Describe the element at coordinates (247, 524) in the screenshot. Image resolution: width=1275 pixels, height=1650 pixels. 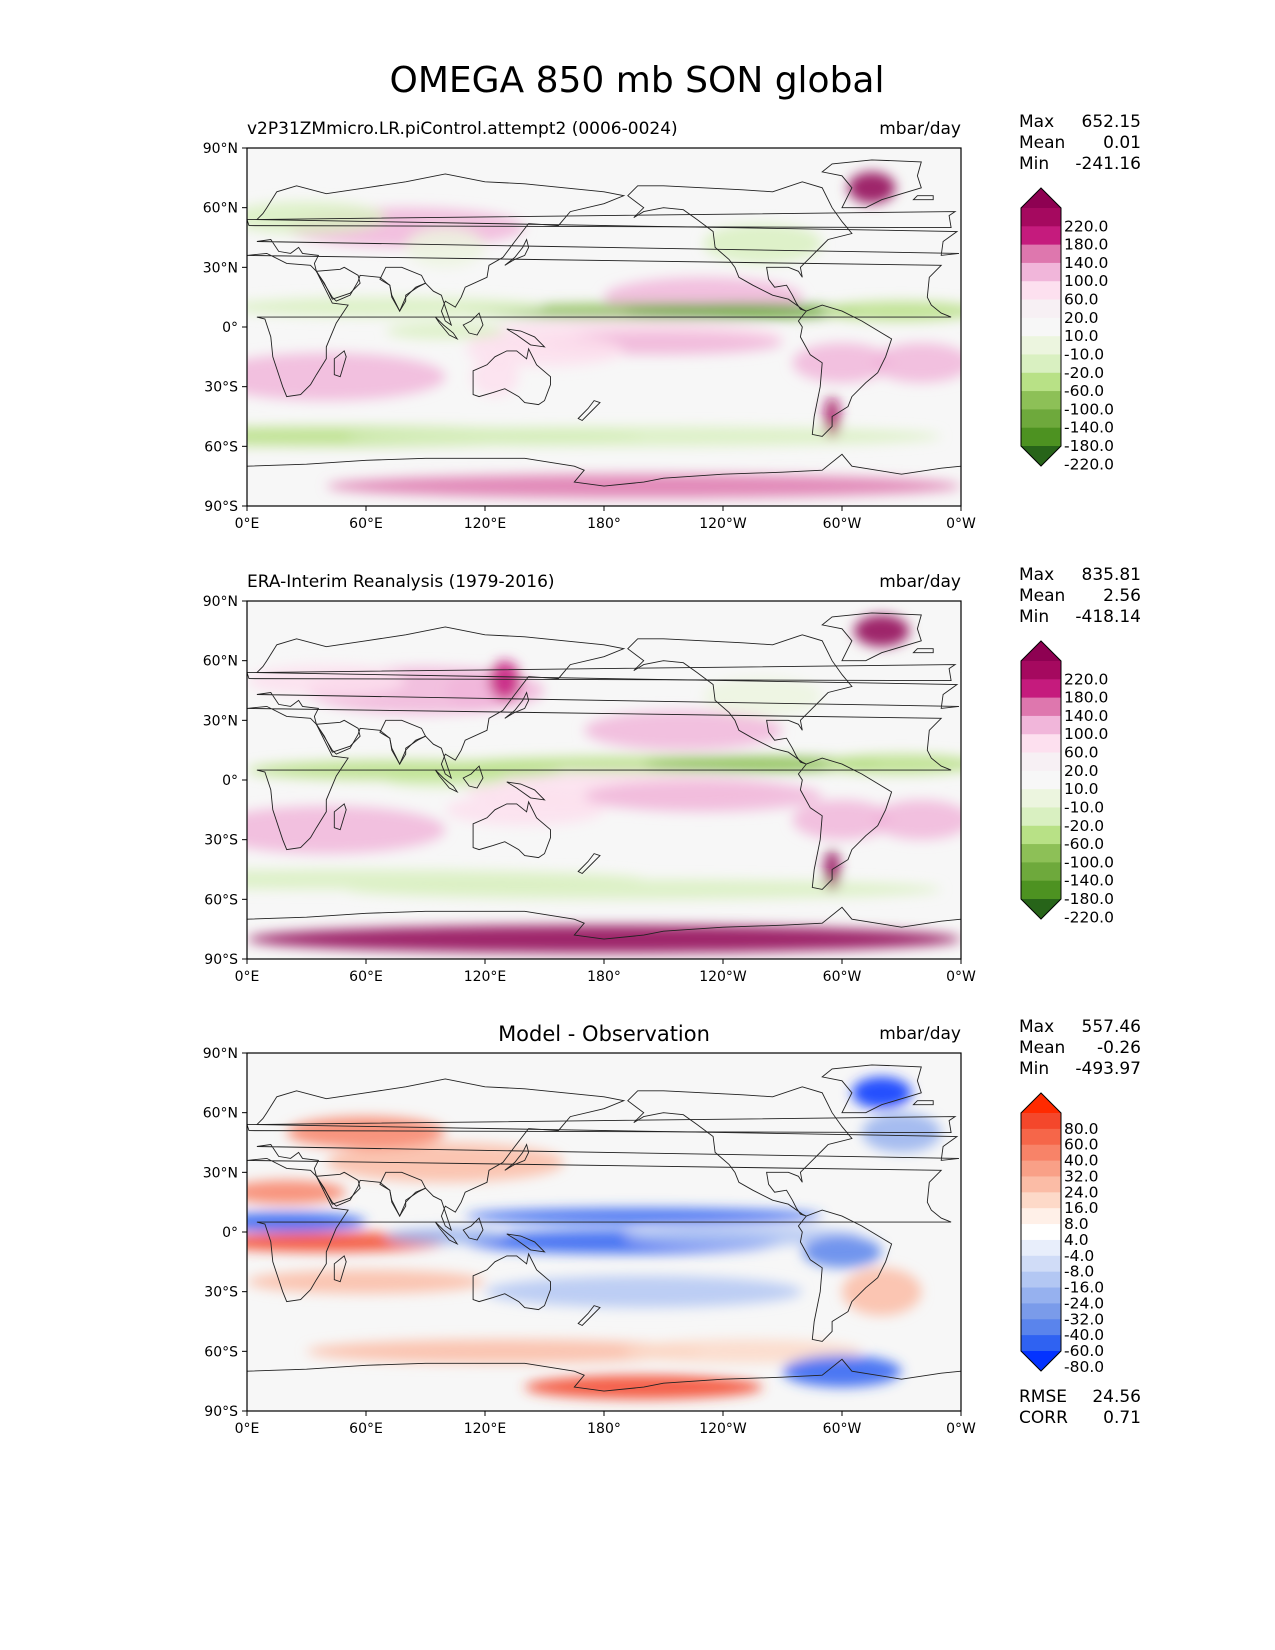
I see `x-tick-label: 0°E` at that location.